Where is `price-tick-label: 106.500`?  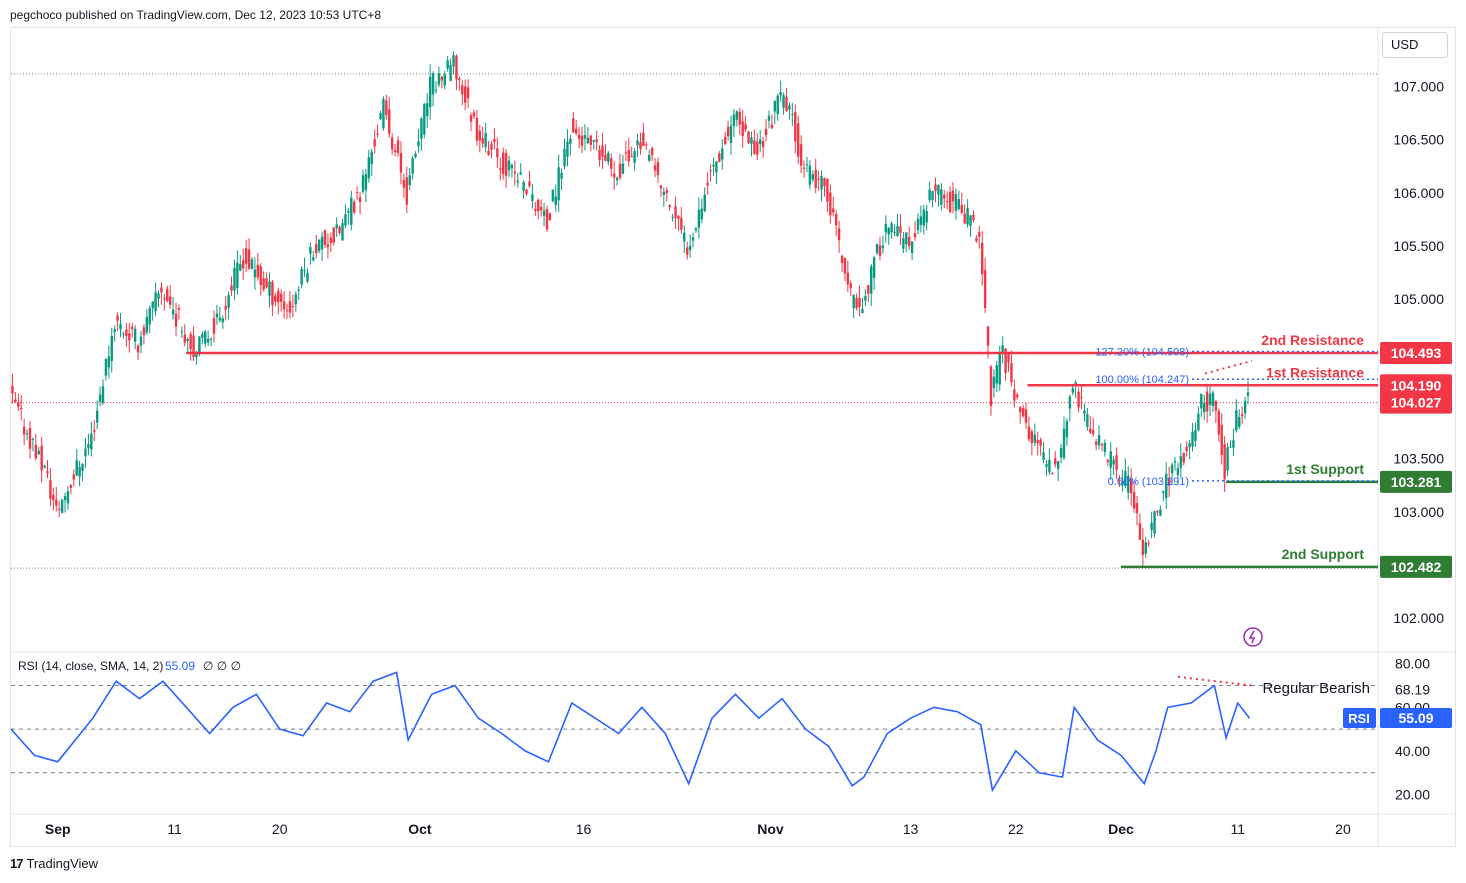
price-tick-label: 106.500 is located at coordinates (1418, 140).